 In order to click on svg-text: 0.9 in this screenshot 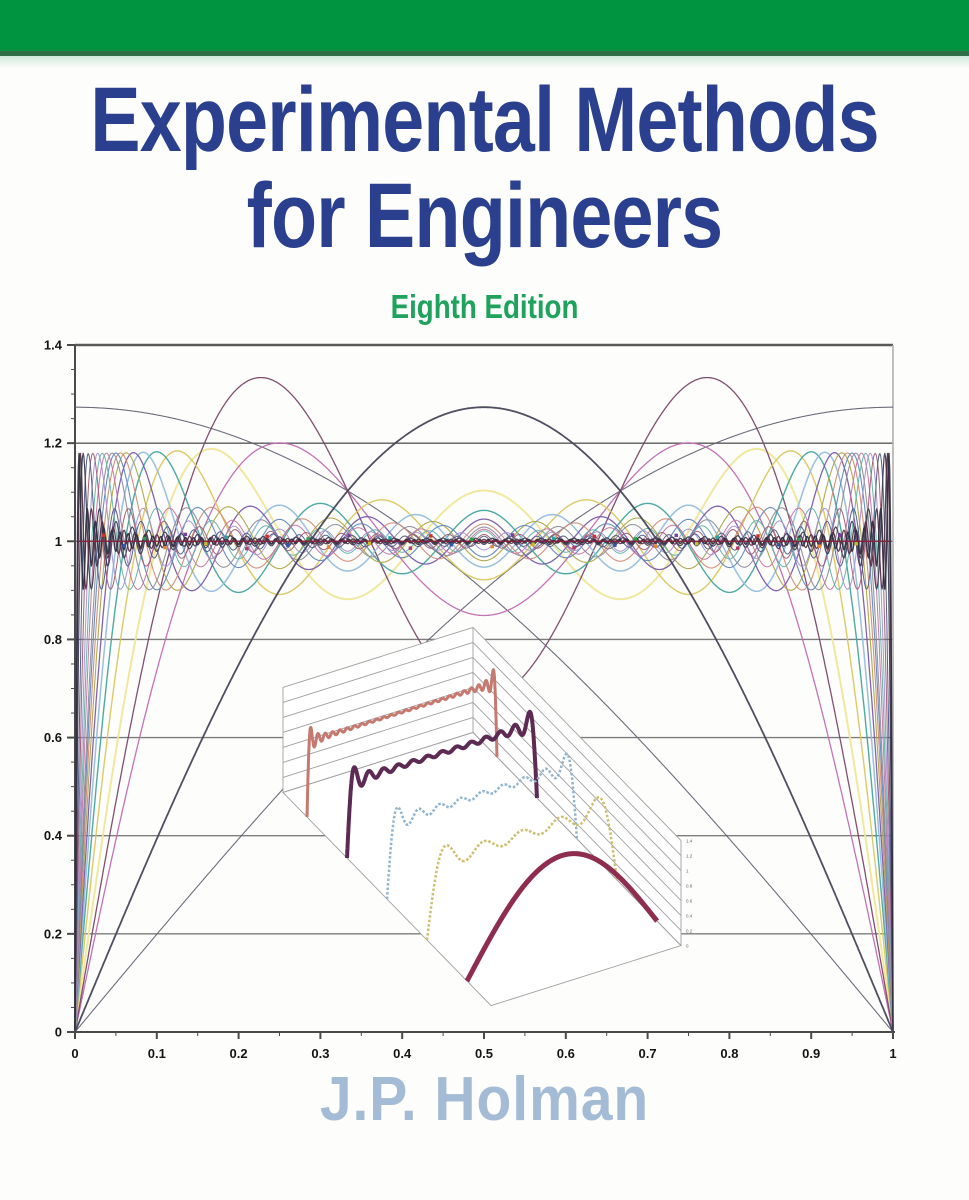, I will do `click(811, 1053)`.